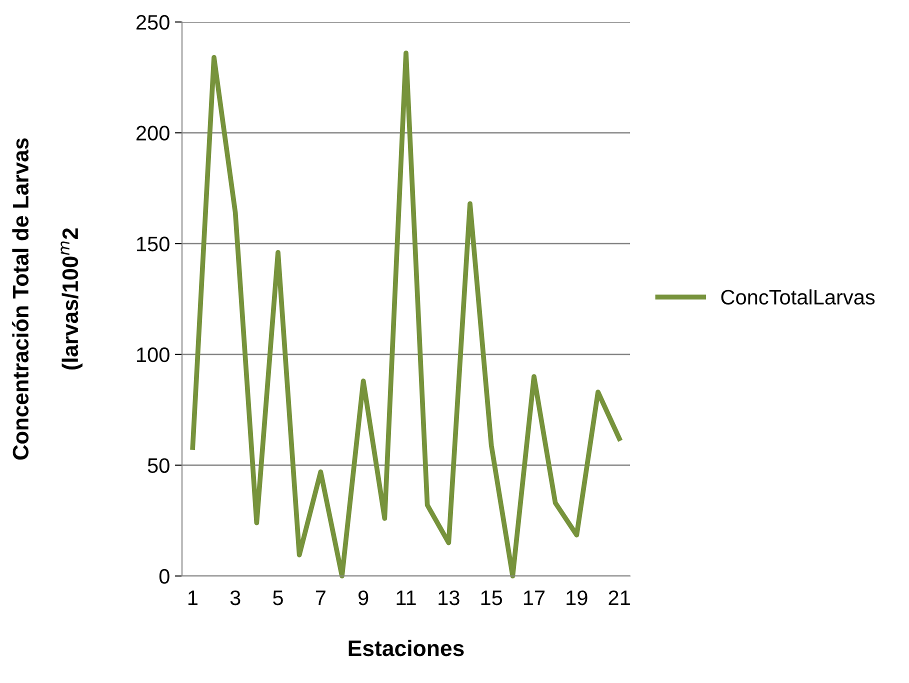 The height and width of the screenshot is (683, 909). I want to click on y-tick-label: 0, so click(164, 576).